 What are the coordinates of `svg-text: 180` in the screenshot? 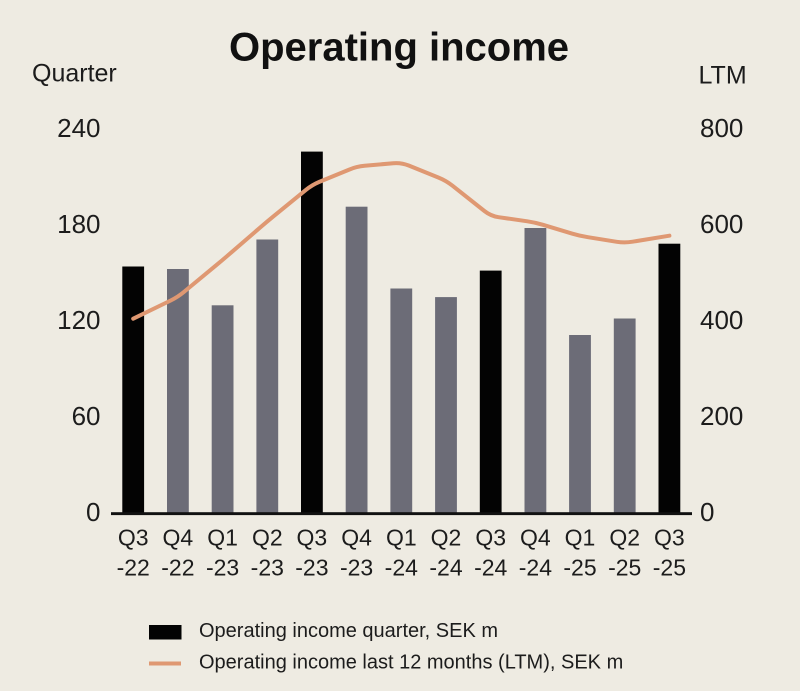 It's located at (78, 224).